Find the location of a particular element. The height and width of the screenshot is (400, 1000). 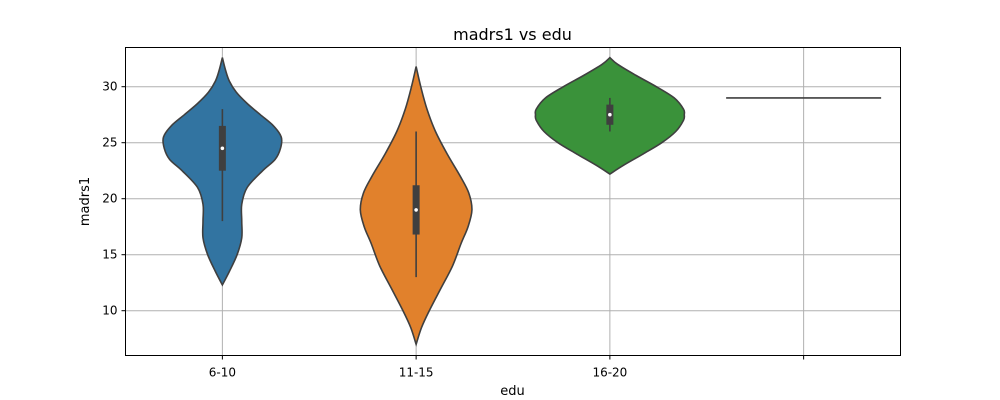

y-tick-label: 25 is located at coordinates (109, 143).